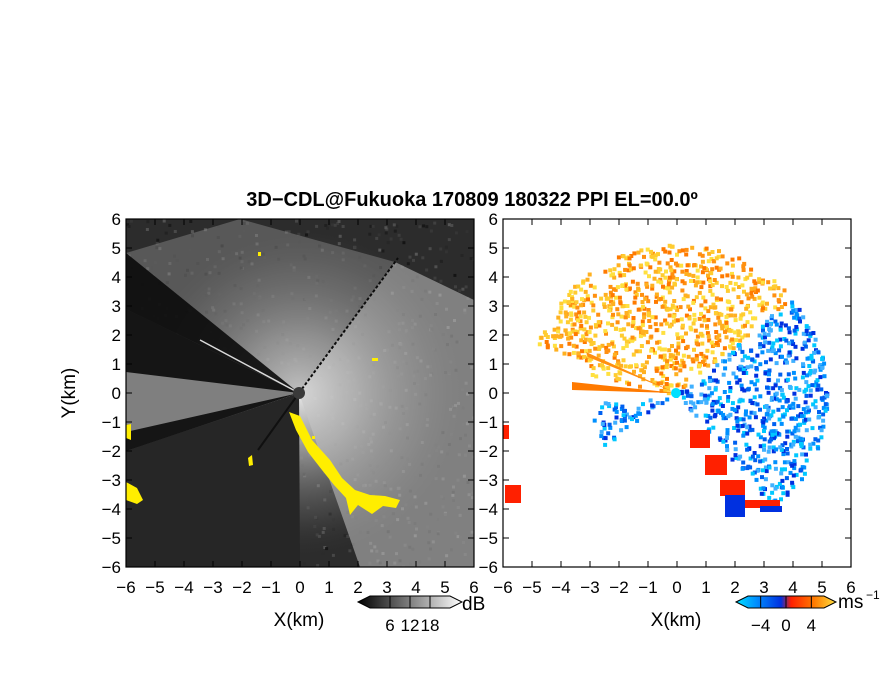  Describe the element at coordinates (111, 422) in the screenshot. I see `reflectivity-ytick-label: −1` at that location.